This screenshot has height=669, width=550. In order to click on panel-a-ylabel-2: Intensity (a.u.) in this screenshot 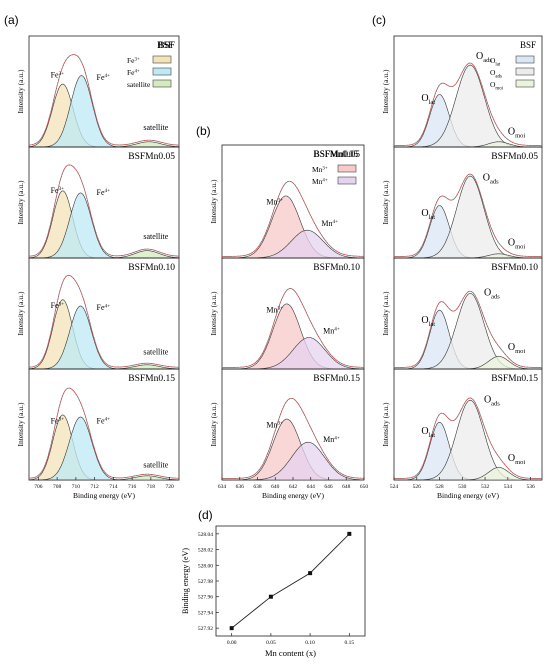, I will do `click(20, 313)`.